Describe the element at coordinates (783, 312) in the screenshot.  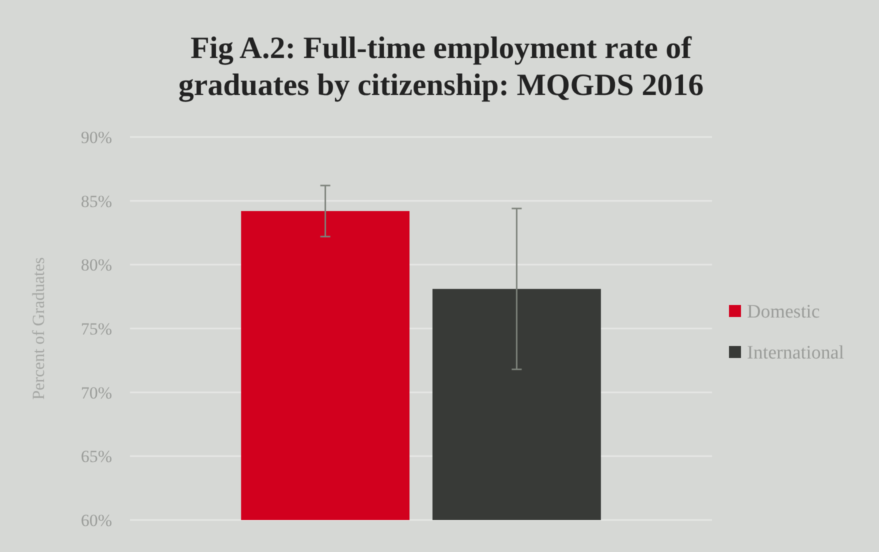
I see `legend-label: Domestic` at that location.